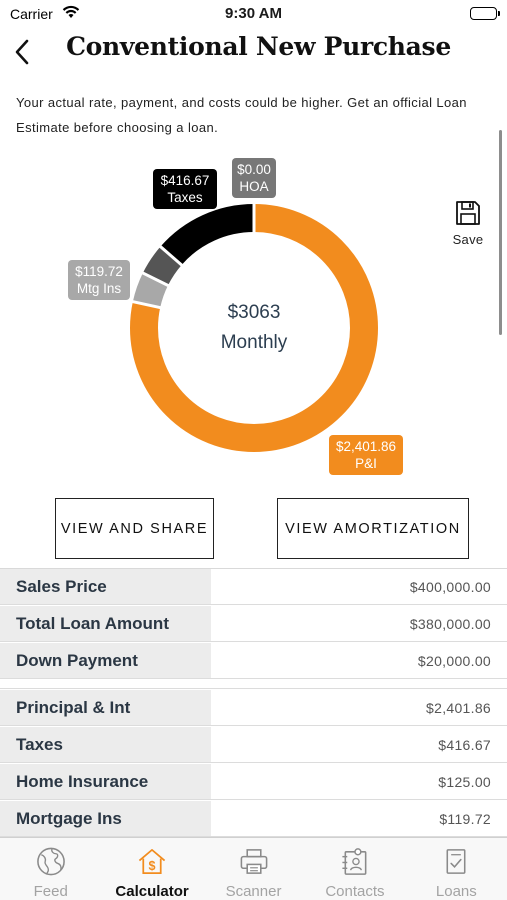  What do you see at coordinates (500, 232) in the screenshot?
I see `scrollbar` at bounding box center [500, 232].